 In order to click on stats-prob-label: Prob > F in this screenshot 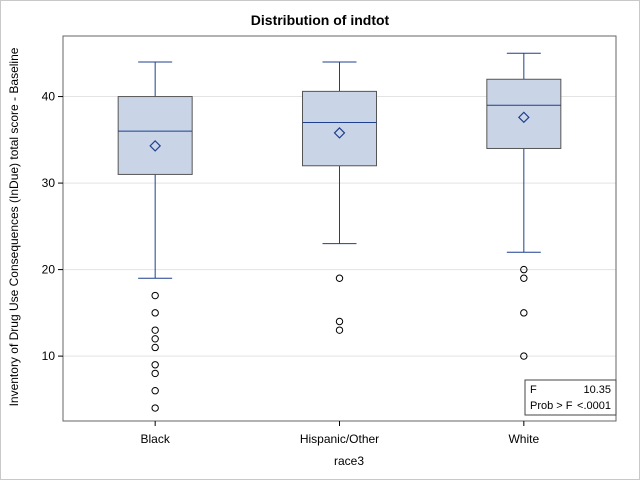, I will do `click(551, 406)`.